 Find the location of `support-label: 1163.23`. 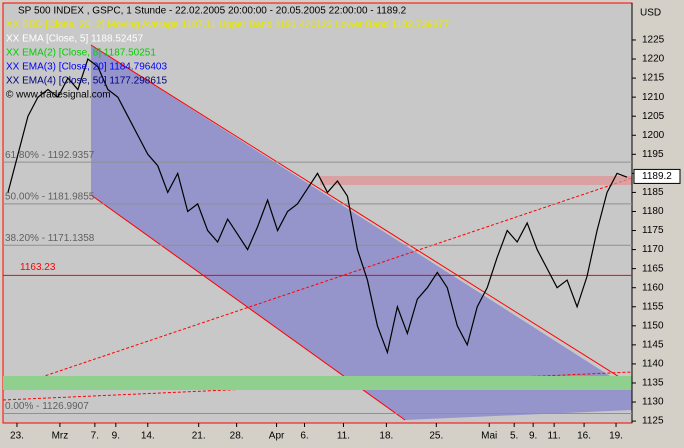

support-label: 1163.23 is located at coordinates (38, 267).